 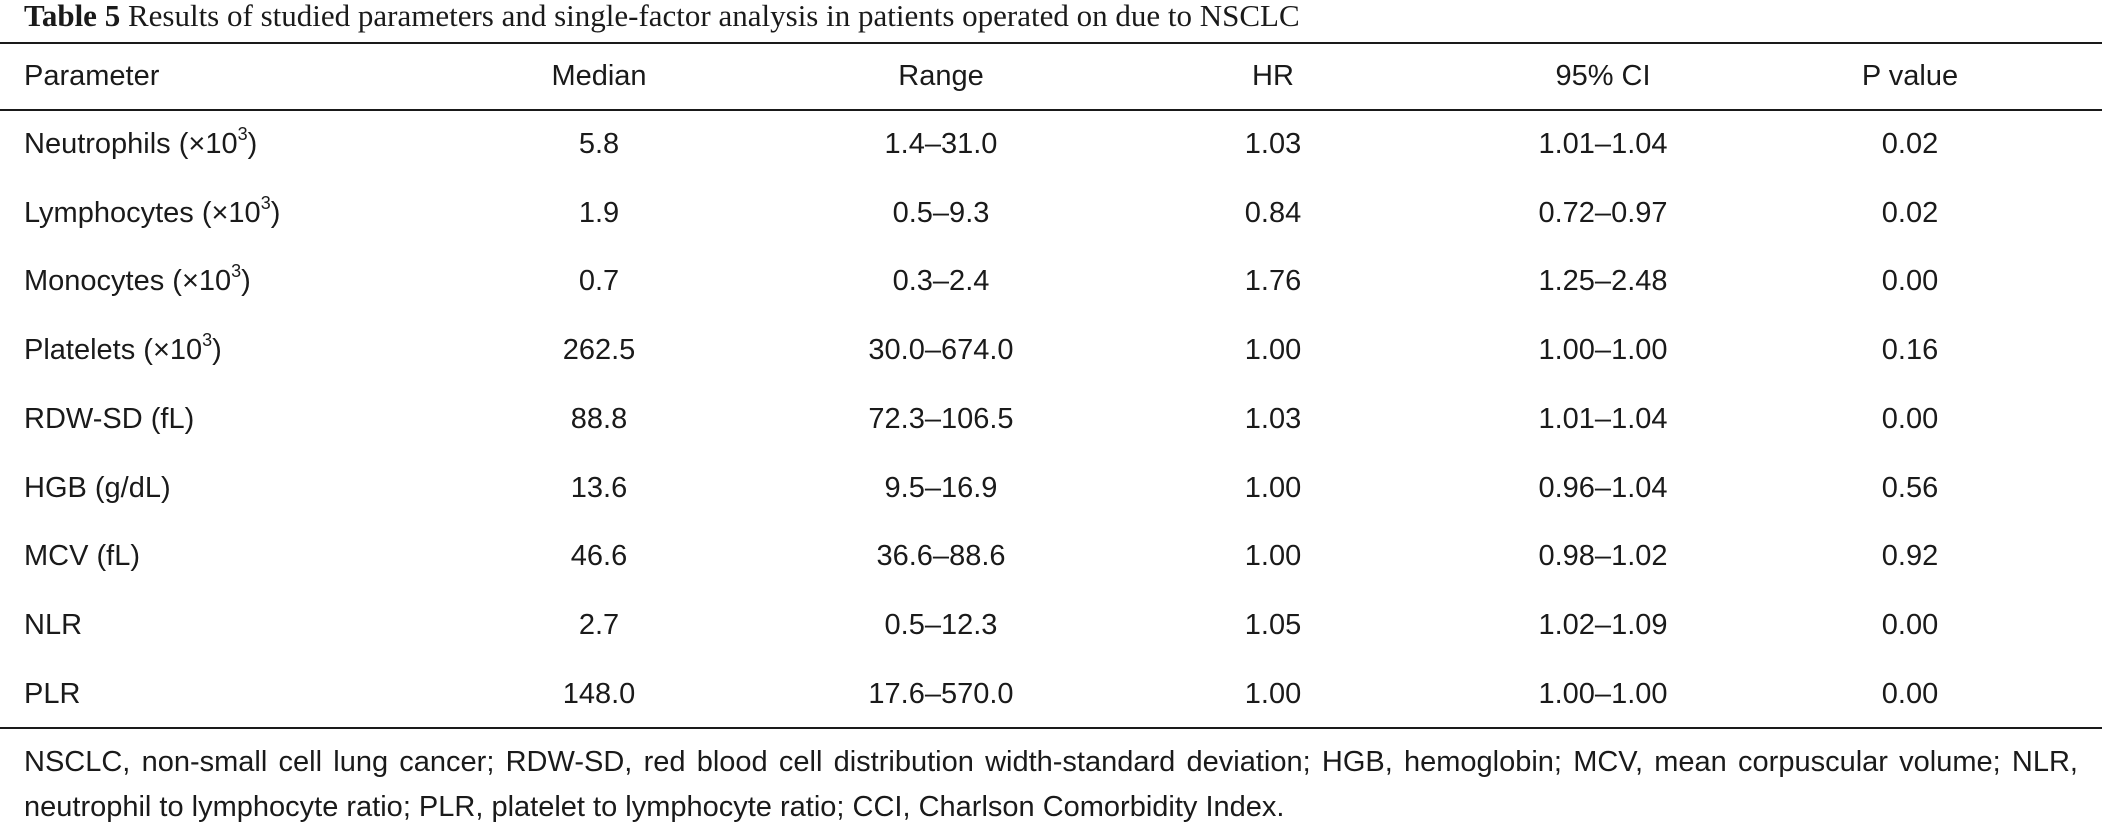 What do you see at coordinates (1910, 350) in the screenshot?
I see `cell-p-value: 0.16` at bounding box center [1910, 350].